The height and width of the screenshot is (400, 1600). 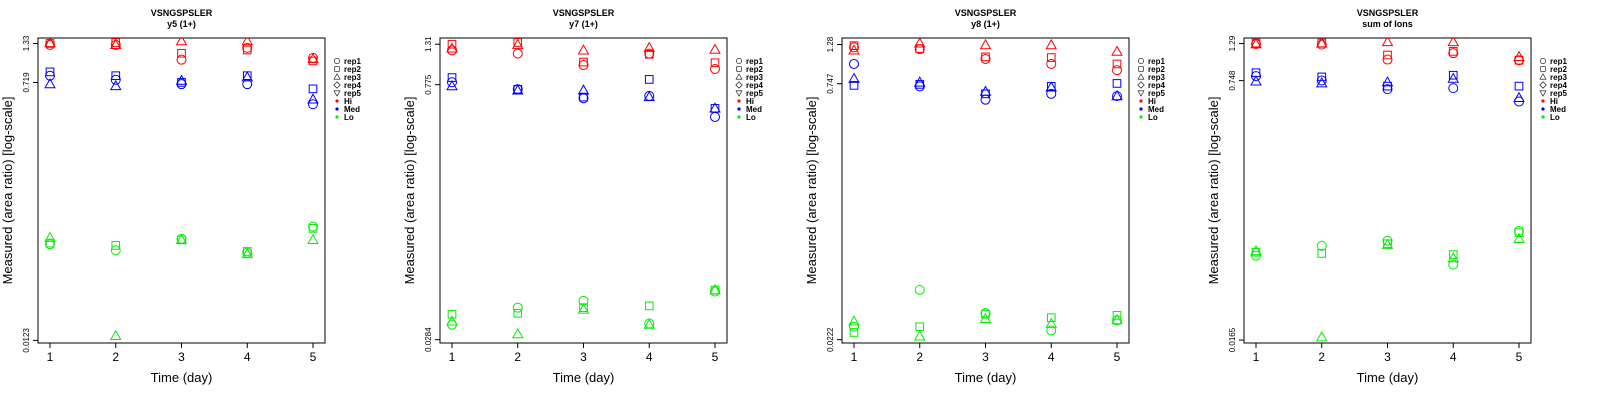 I want to click on y-tick-label: 0.0123, so click(x=26, y=340).